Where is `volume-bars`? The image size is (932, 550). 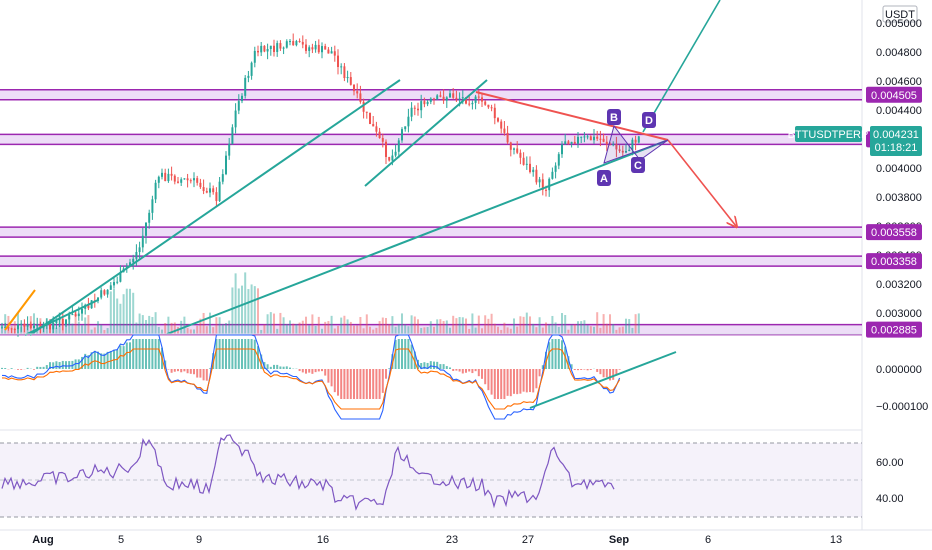 volume-bars is located at coordinates (320, 303).